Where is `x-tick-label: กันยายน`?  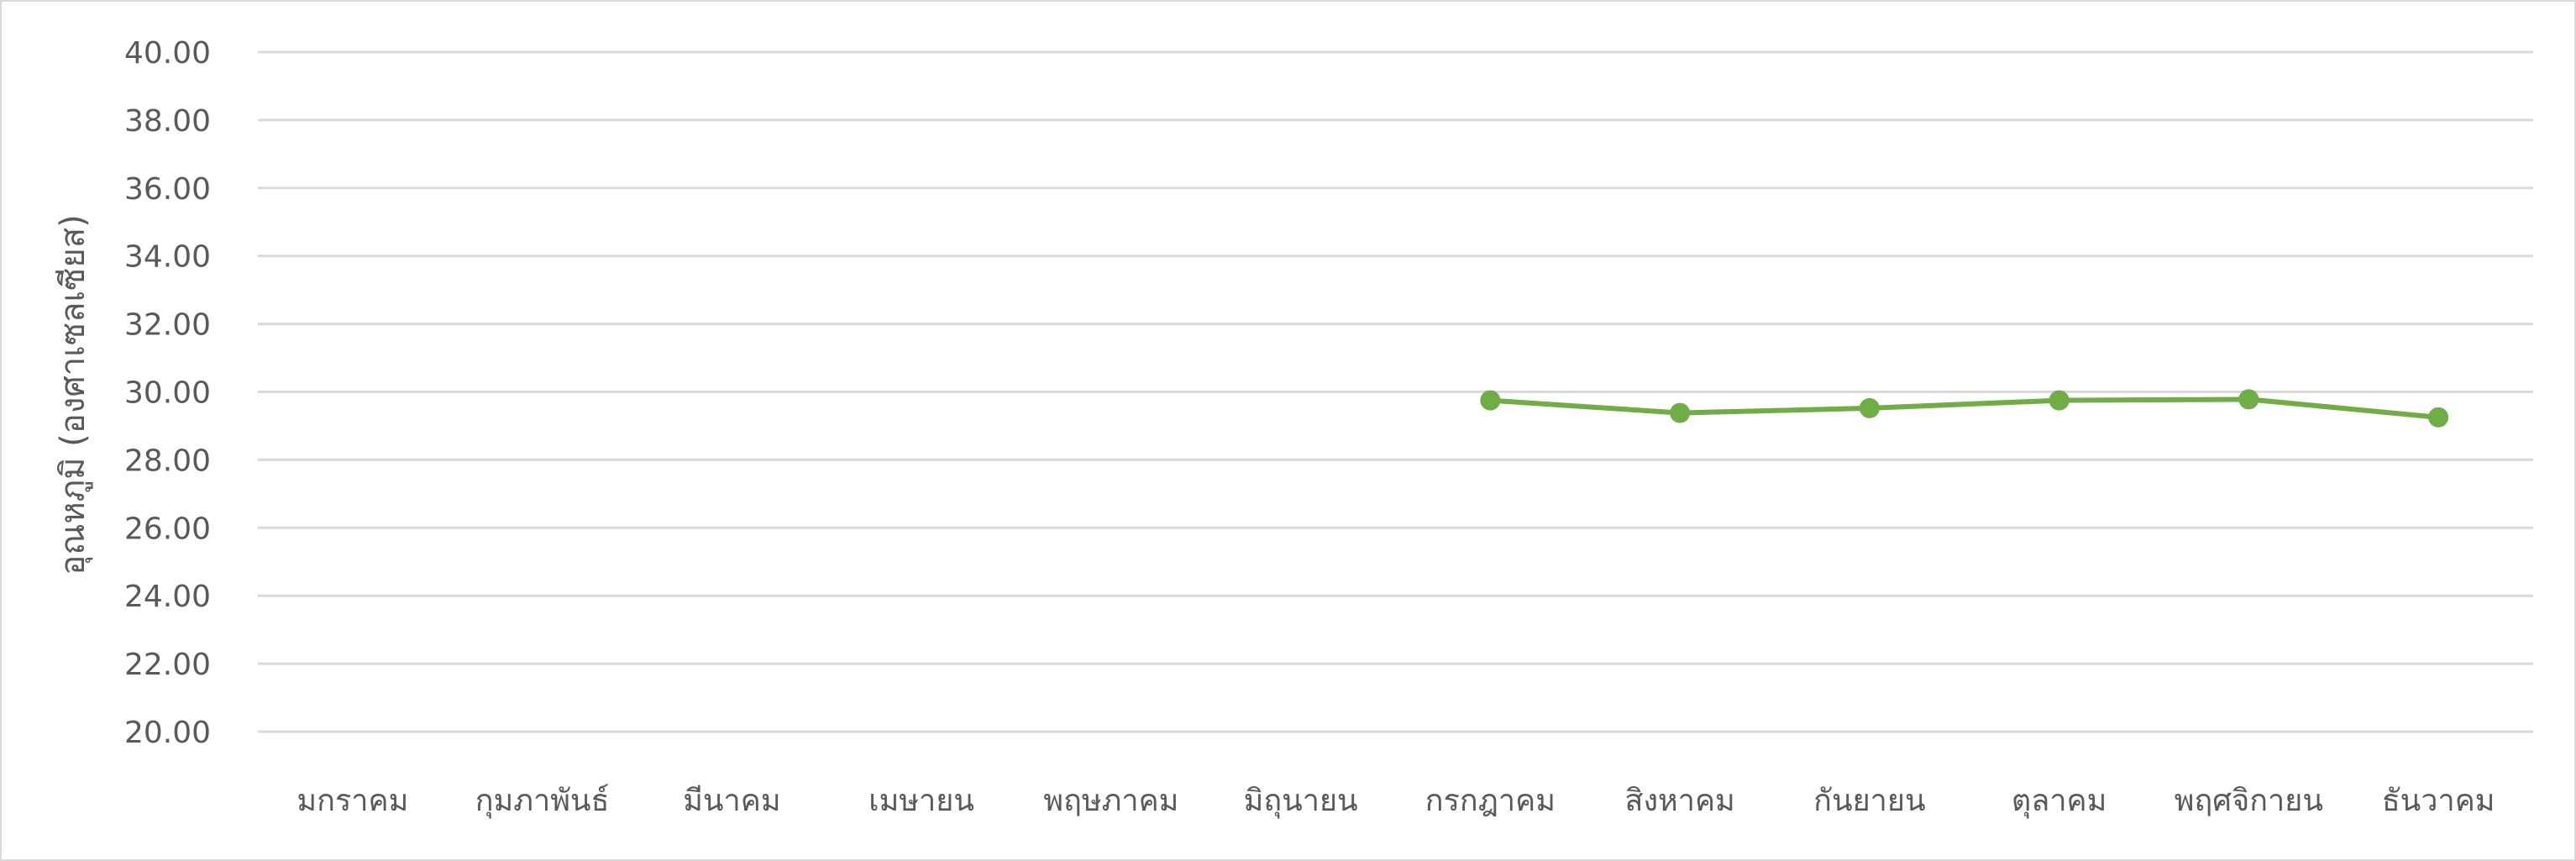
x-tick-label: กันยายน is located at coordinates (1869, 801).